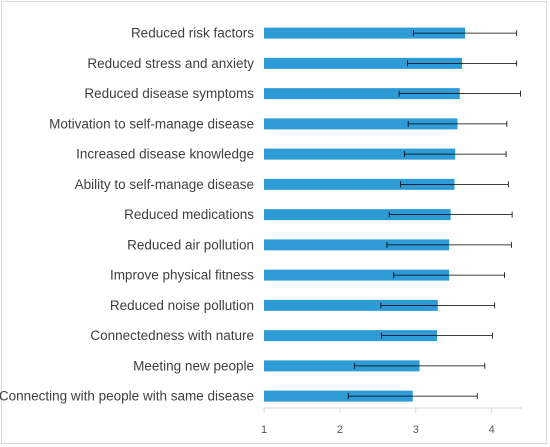 This screenshot has height=447, width=550. Describe the element at coordinates (193, 365) in the screenshot. I see `category-label: Meeting new people` at that location.